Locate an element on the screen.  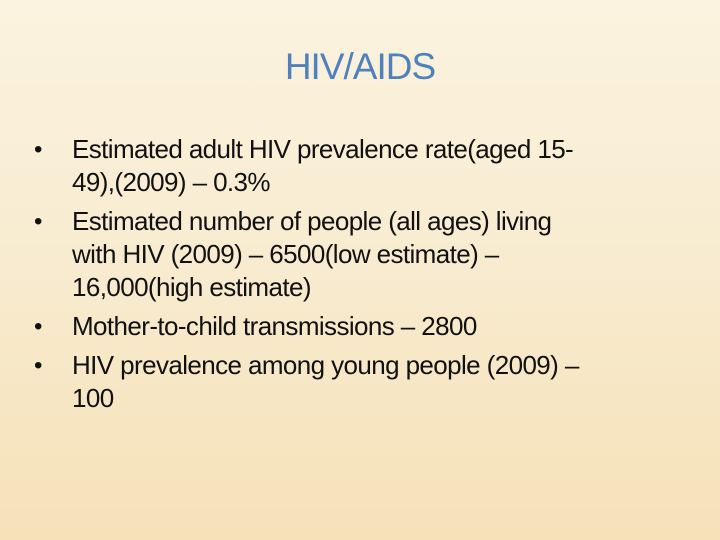
bullet-text-line: 16,000(high estimate) is located at coordinates (191, 287).